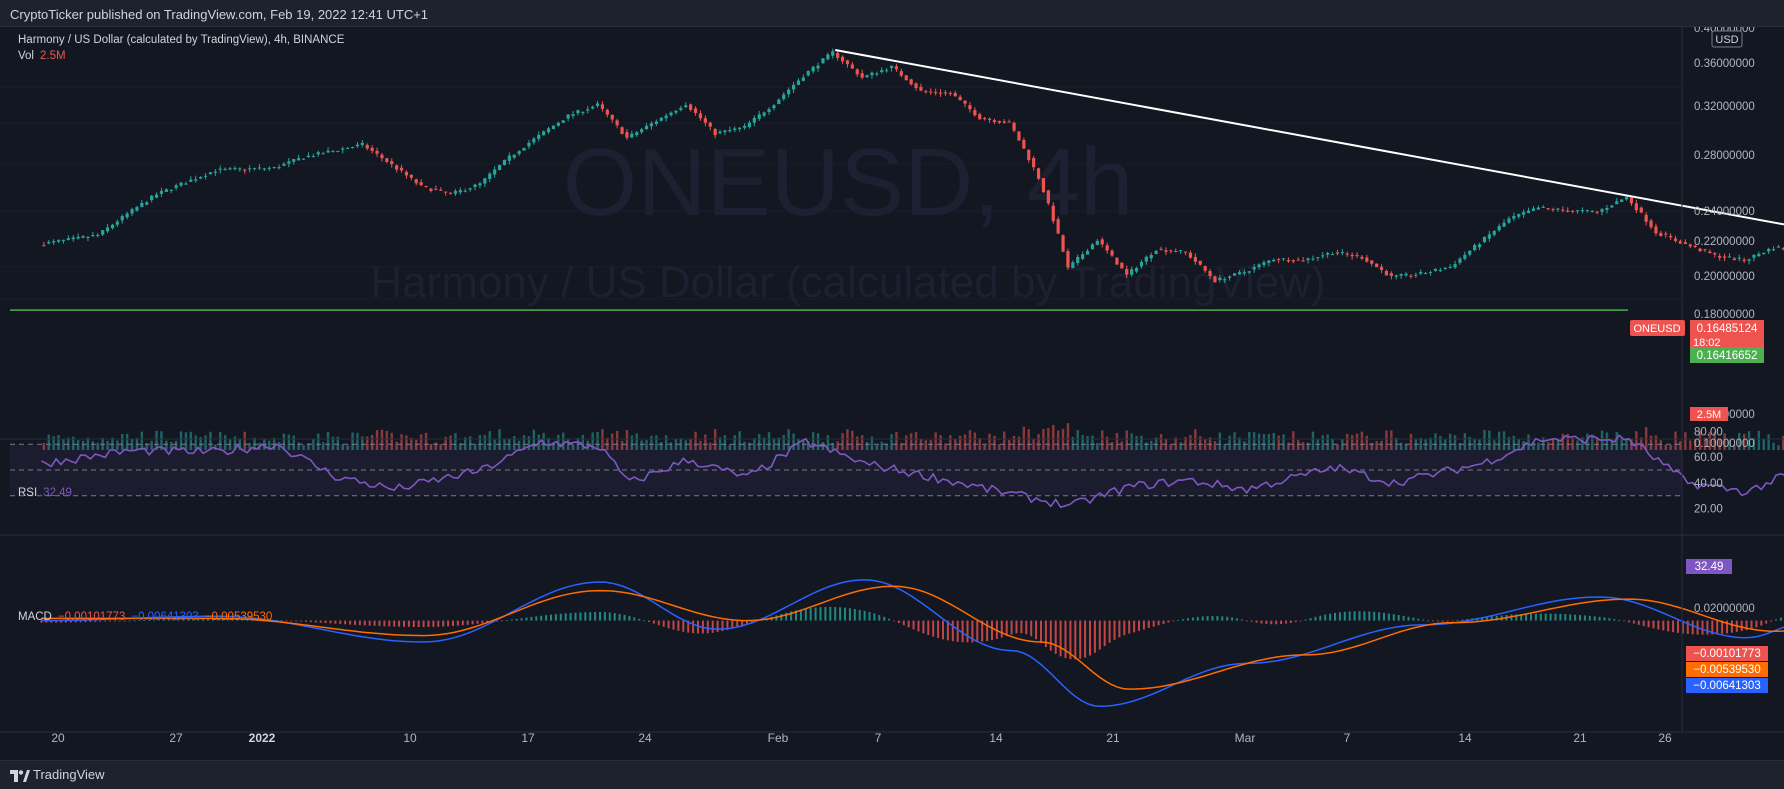 Image resolution: width=1784 pixels, height=789 pixels. Describe the element at coordinates (1727, 39) in the screenshot. I see `currency-badge: USD` at that location.